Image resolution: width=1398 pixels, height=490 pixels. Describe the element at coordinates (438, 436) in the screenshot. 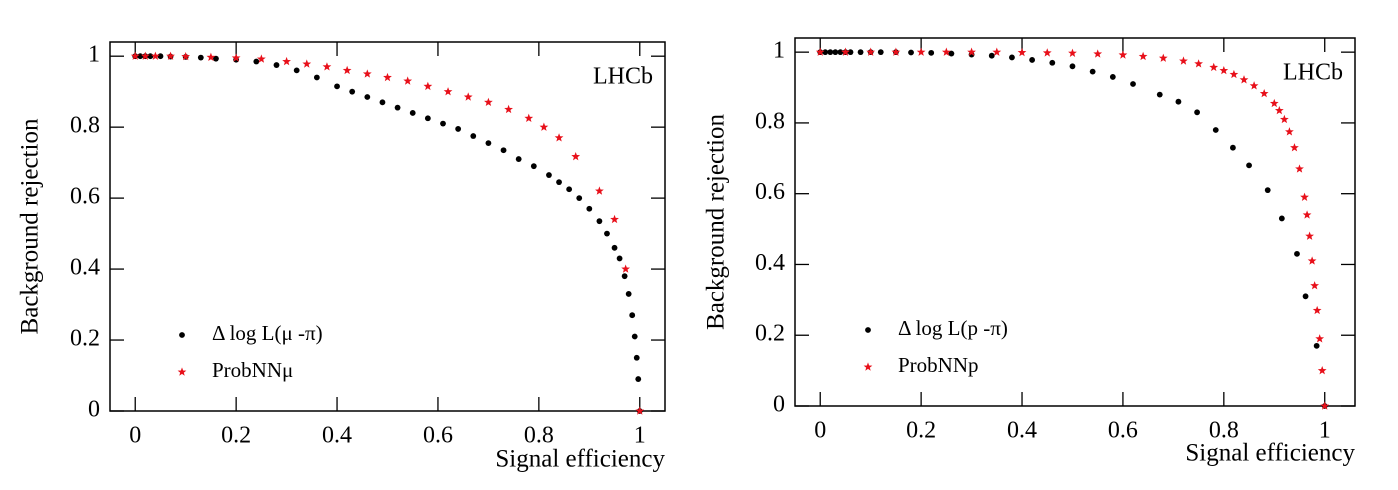

I see `x-tick-label: 0.6` at that location.